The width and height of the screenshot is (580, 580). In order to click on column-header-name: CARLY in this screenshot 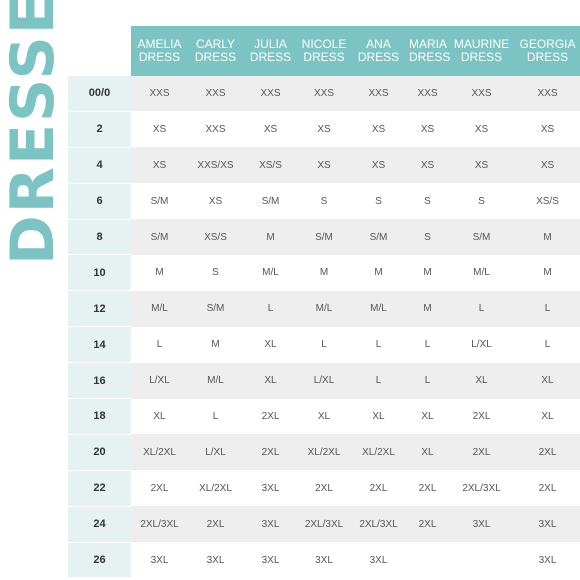, I will do `click(215, 44)`.